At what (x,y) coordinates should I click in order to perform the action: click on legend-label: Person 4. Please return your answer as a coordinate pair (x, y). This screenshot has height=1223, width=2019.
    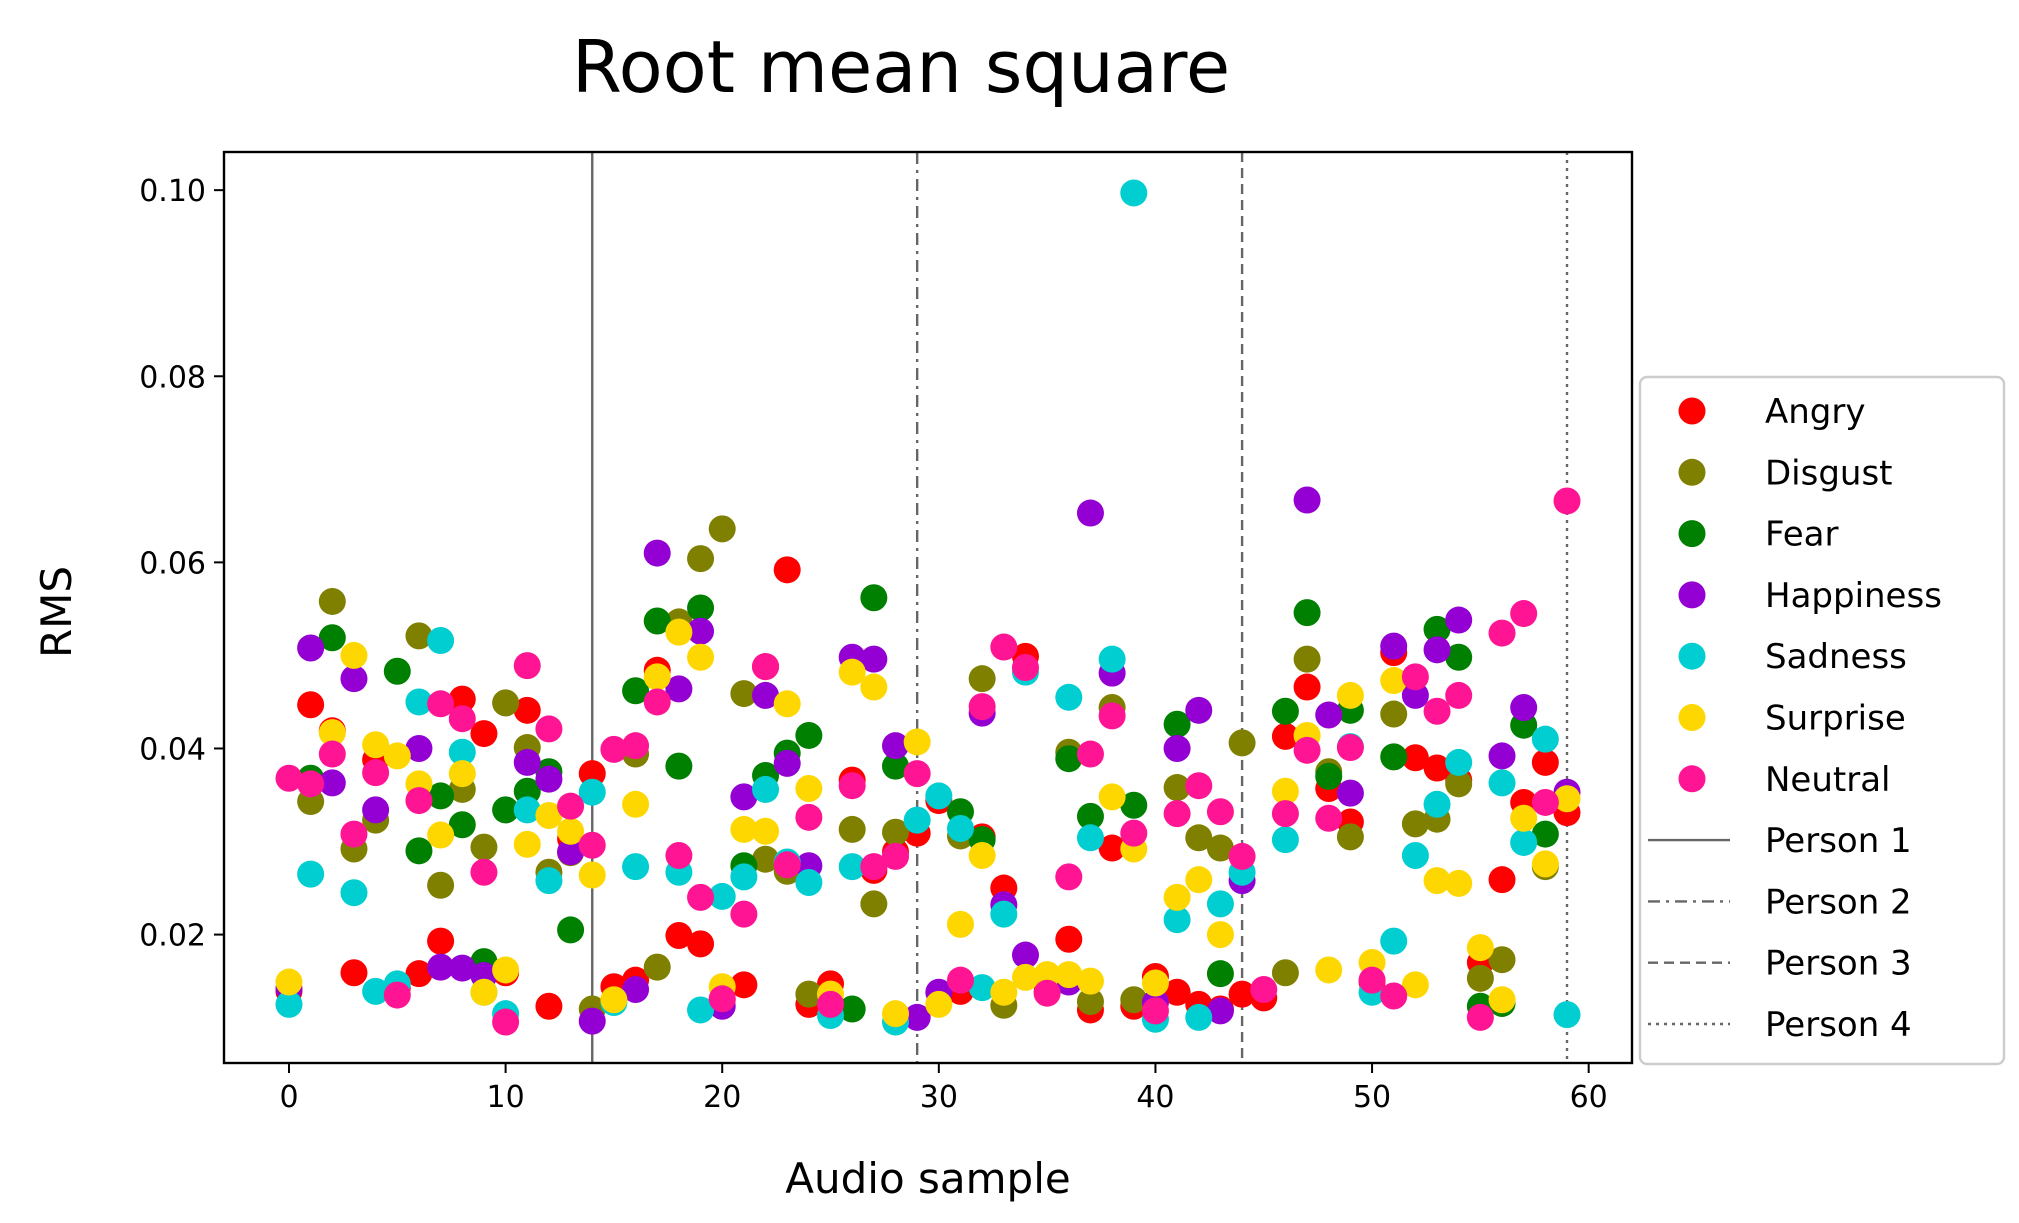
    Looking at the image, I should click on (1838, 1025).